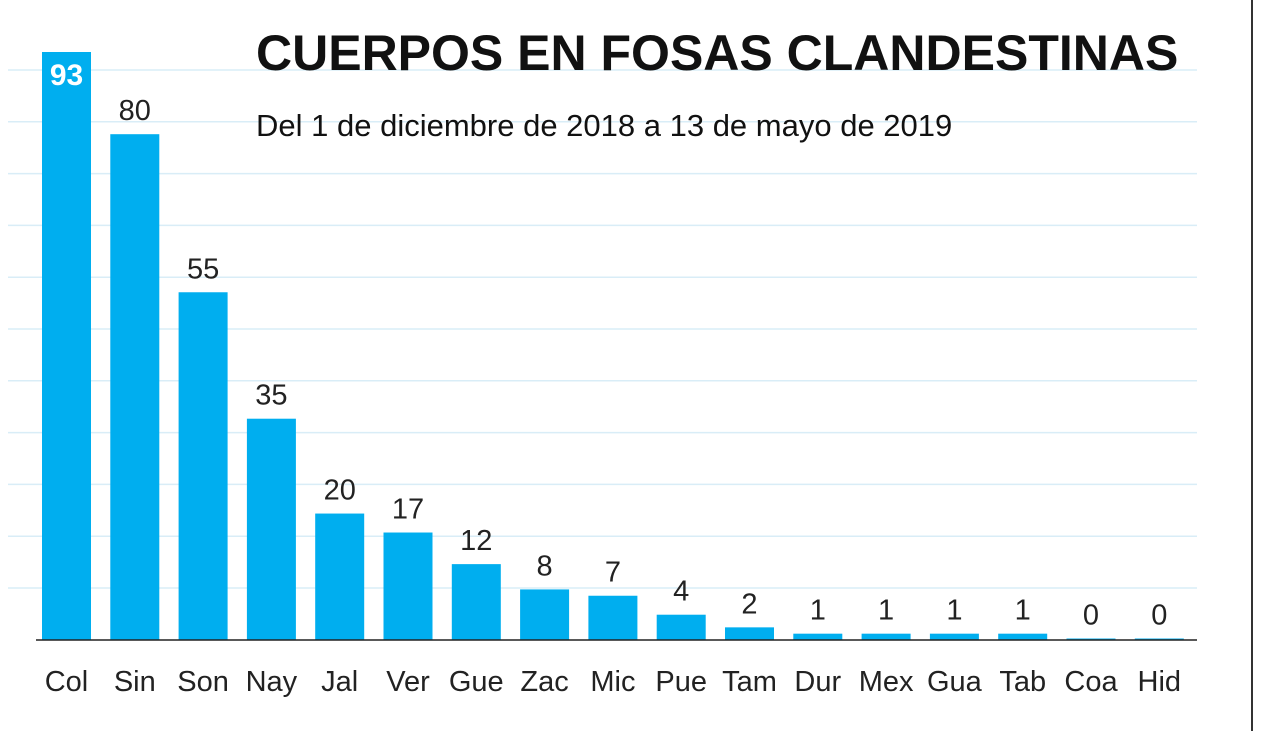 Image resolution: width=1280 pixels, height=731 pixels. Describe the element at coordinates (476, 682) in the screenshot. I see `category-label-gue: Gue` at that location.